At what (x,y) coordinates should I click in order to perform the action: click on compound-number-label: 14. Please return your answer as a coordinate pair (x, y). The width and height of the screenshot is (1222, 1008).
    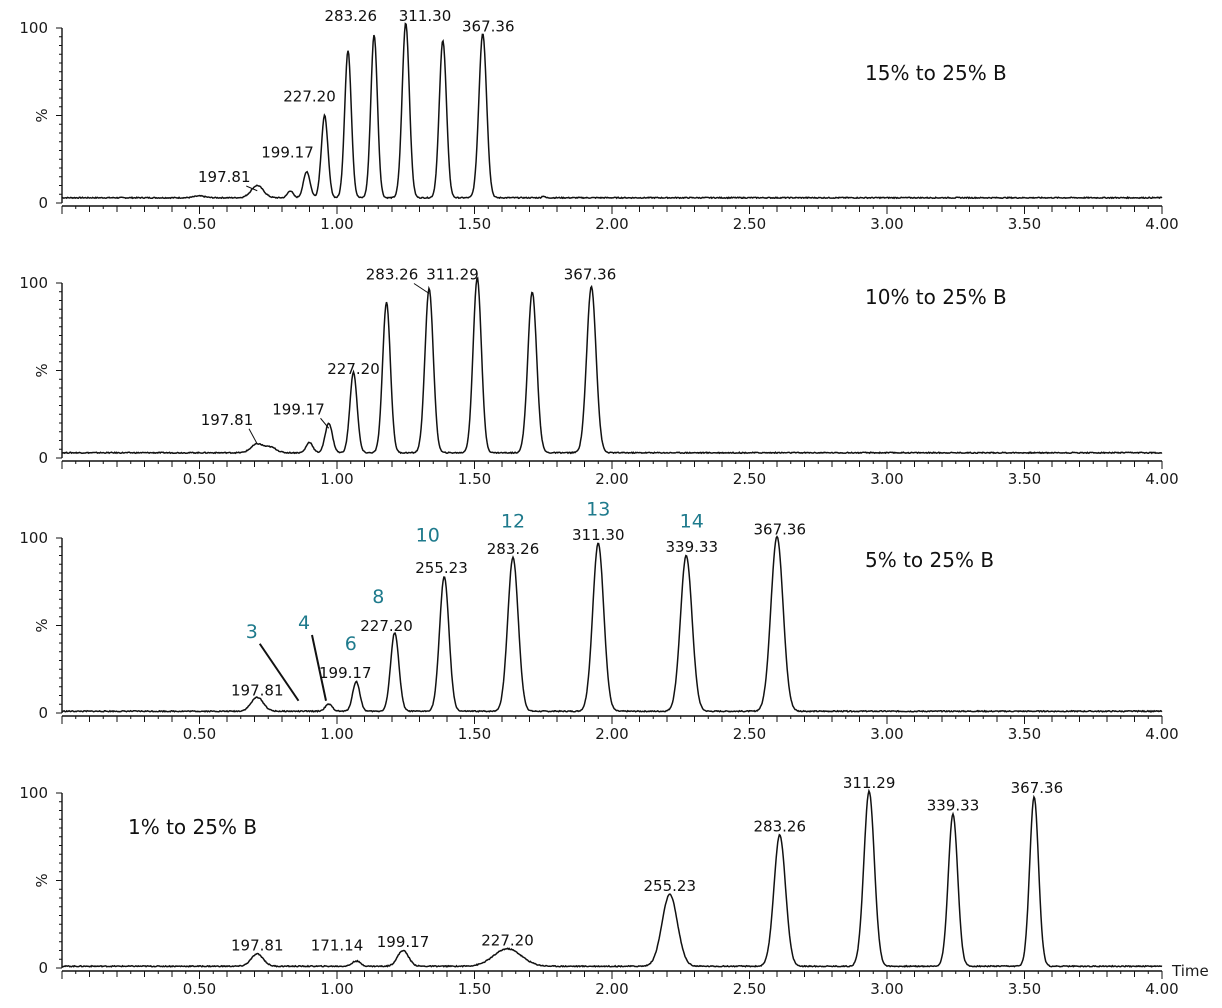
    Looking at the image, I should click on (692, 522).